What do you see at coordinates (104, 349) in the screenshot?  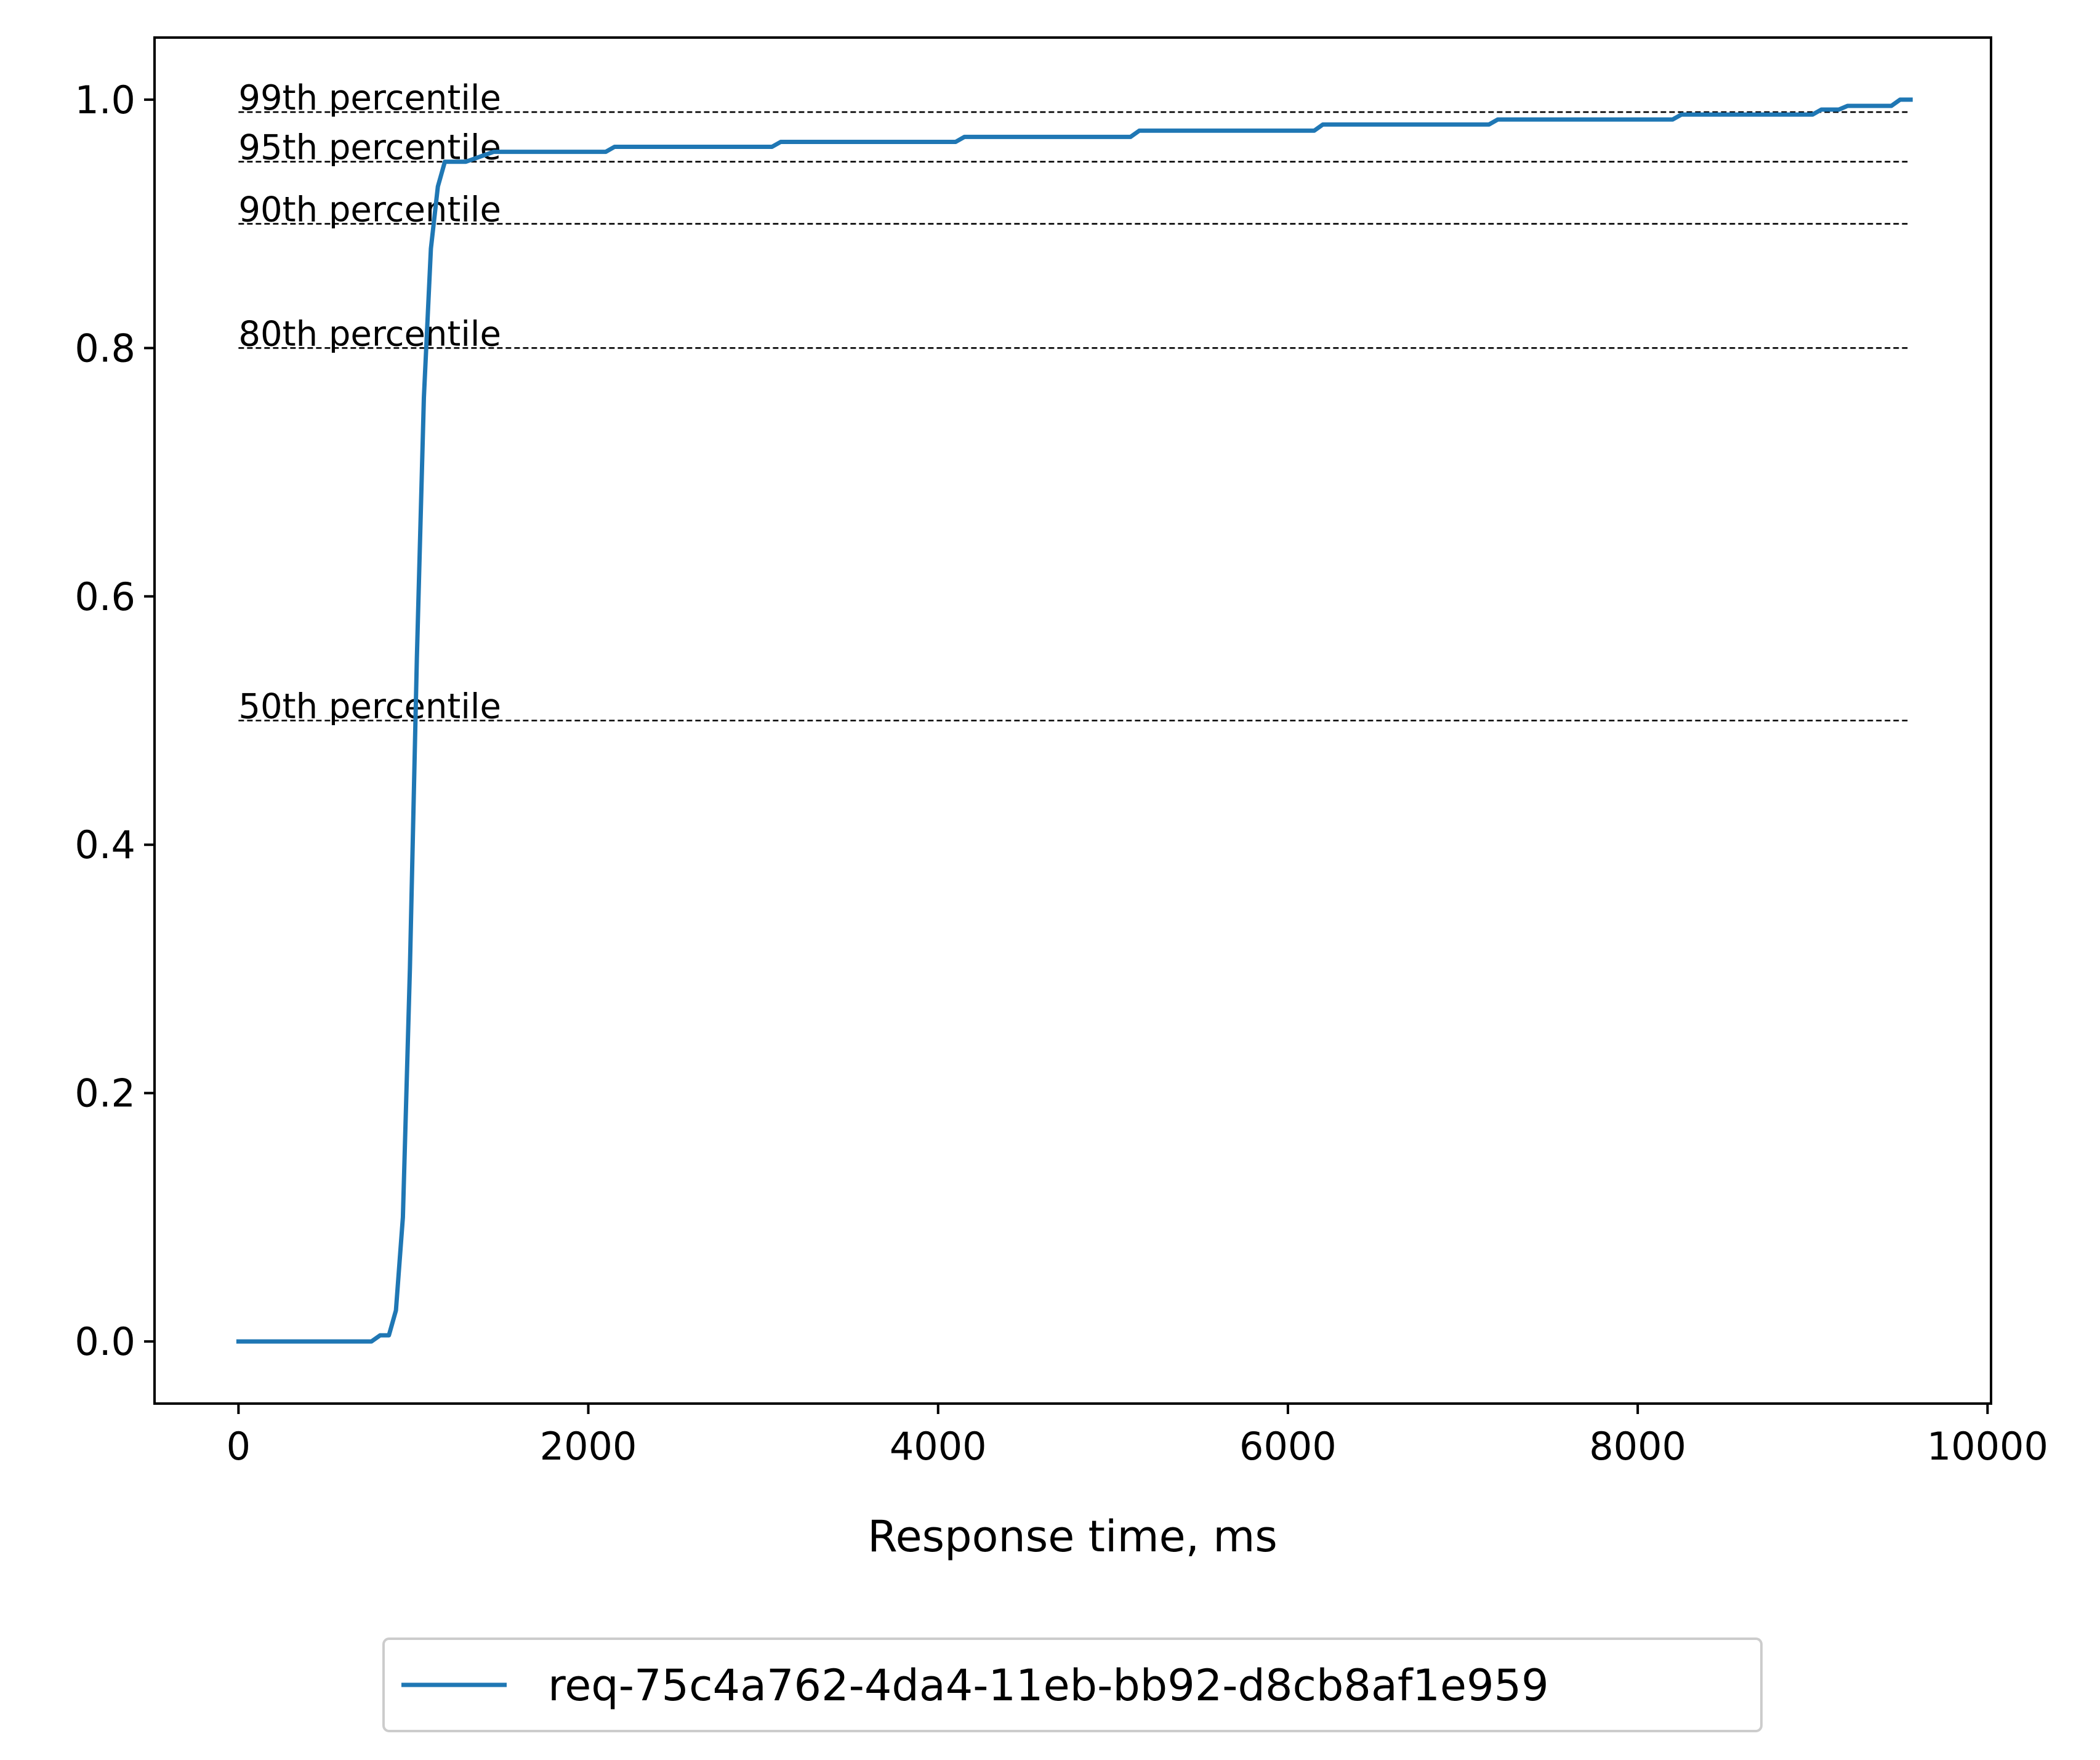 I see `y-tick-label: 0.8` at bounding box center [104, 349].